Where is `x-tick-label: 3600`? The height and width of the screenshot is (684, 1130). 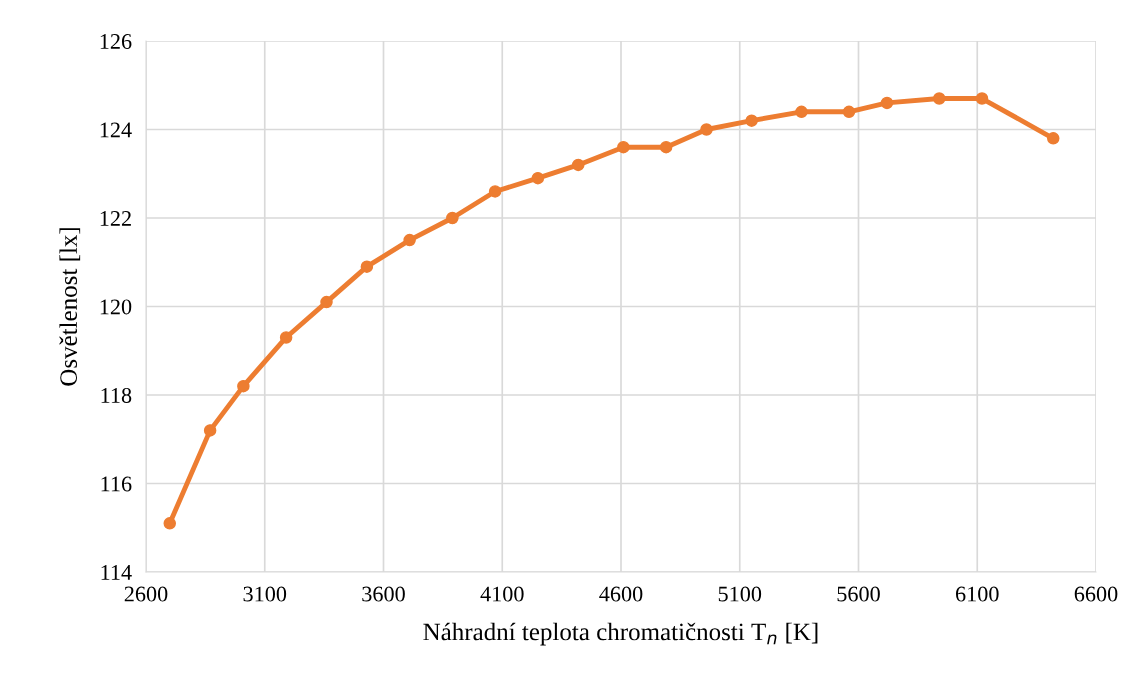 x-tick-label: 3600 is located at coordinates (383, 594).